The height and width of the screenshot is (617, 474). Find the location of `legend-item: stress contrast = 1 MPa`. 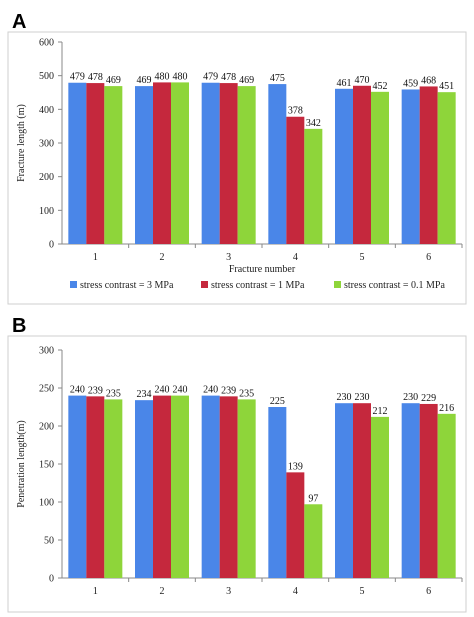

legend-item: stress contrast = 1 MPa is located at coordinates (253, 285).